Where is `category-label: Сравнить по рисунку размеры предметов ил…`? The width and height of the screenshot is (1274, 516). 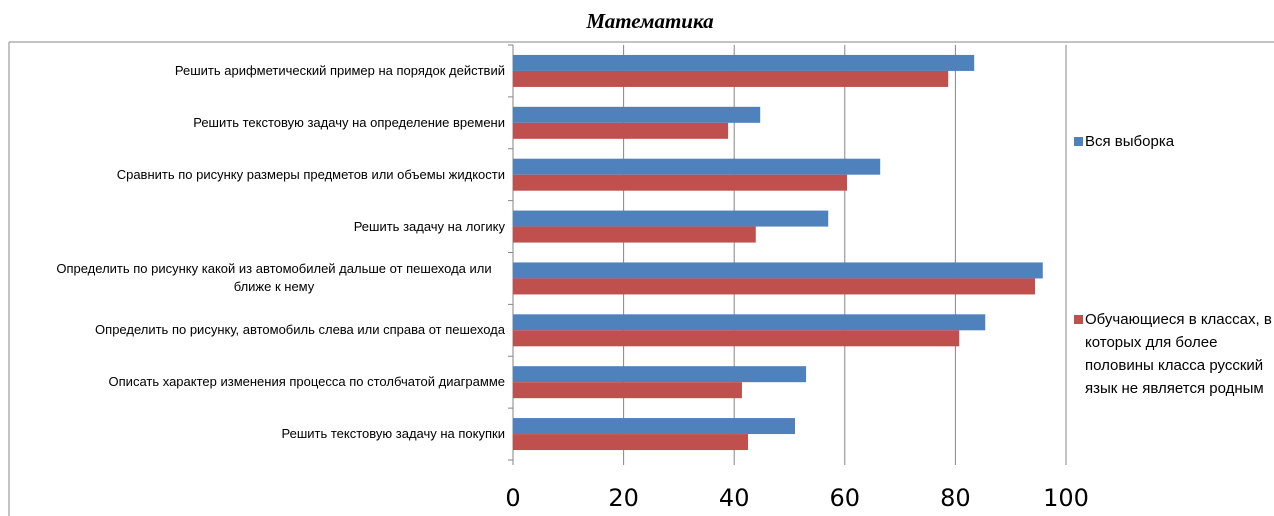
category-label: Сравнить по рисунку размеры предметов ил… is located at coordinates (262, 175).